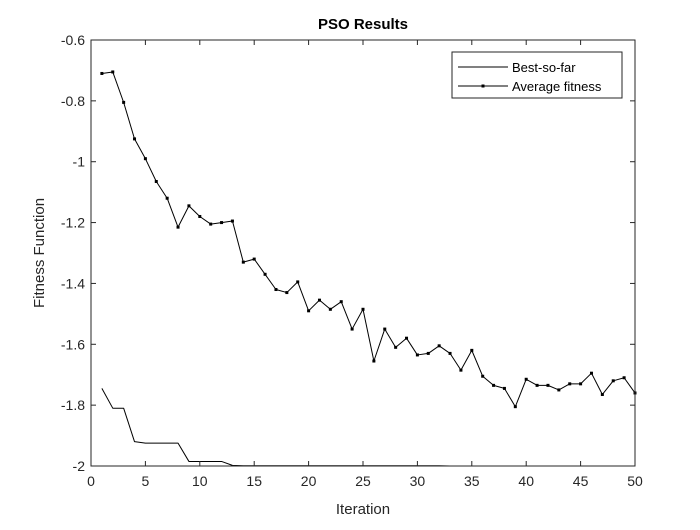 The height and width of the screenshot is (530, 700). I want to click on legend-box, so click(537, 75).